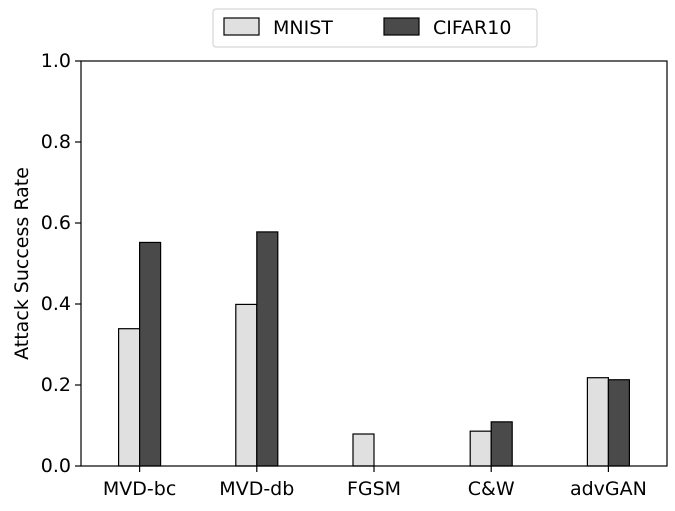 The height and width of the screenshot is (511, 675). I want to click on x-tick-label: FGSM, so click(374, 489).